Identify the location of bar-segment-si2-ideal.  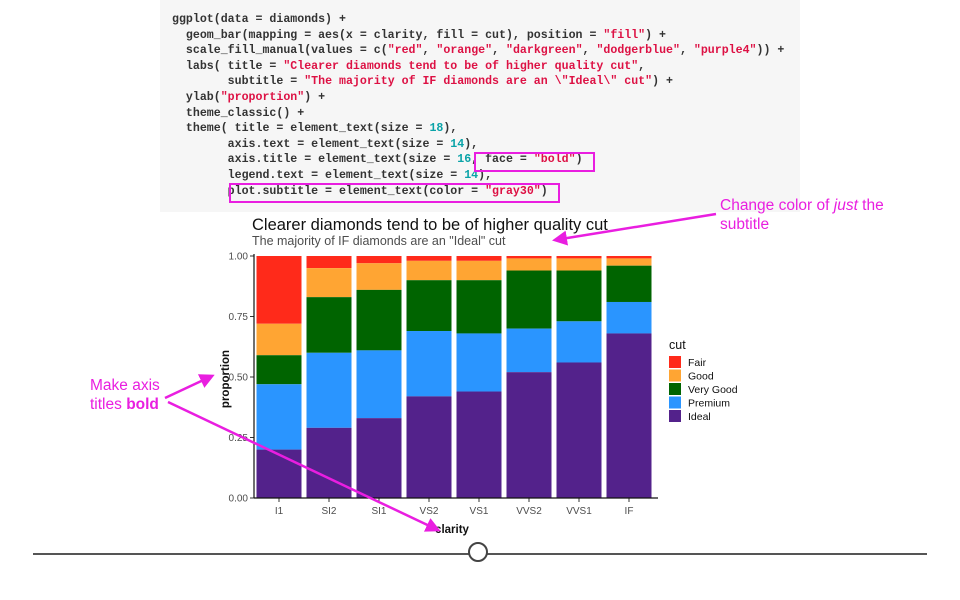
(329, 462).